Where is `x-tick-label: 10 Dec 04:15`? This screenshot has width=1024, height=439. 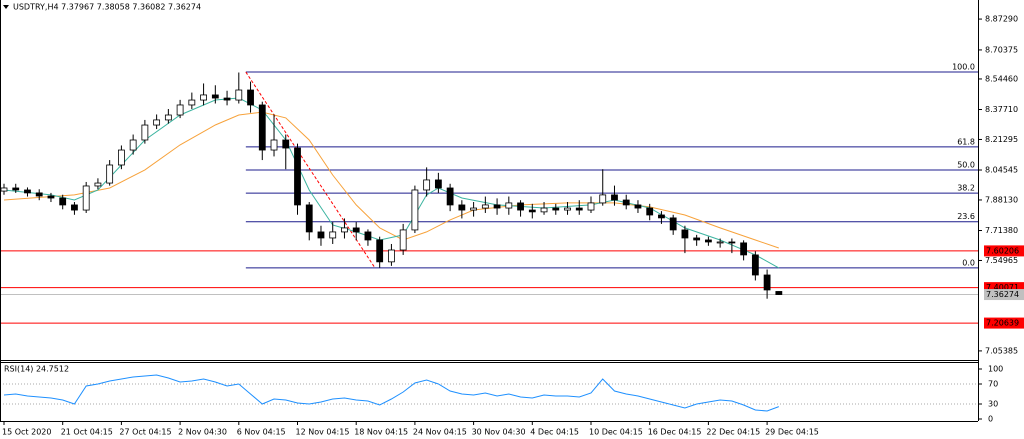 x-tick-label: 10 Dec 04:15 is located at coordinates (616, 432).